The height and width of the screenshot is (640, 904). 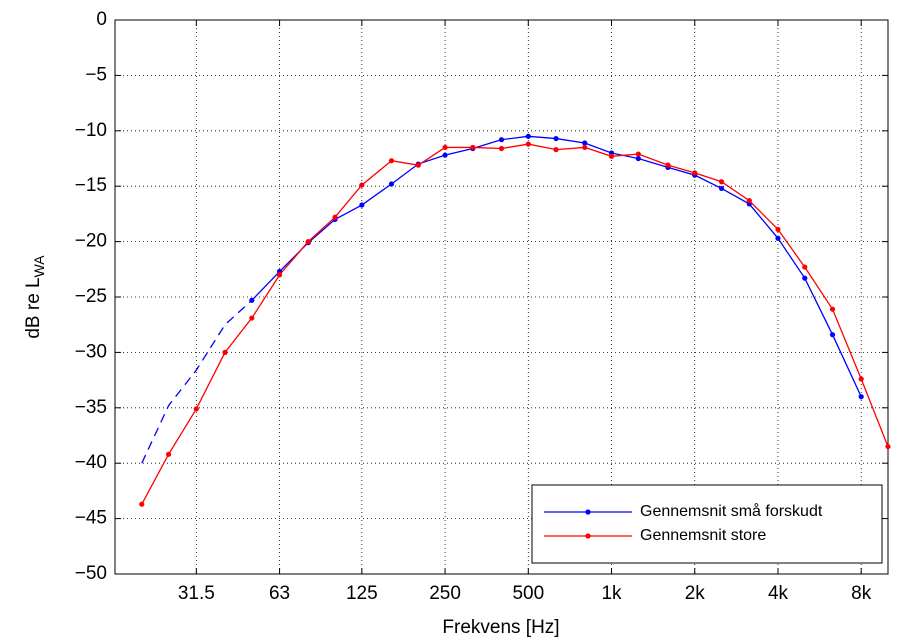 I want to click on y-tick-label: −15, so click(x=91, y=185).